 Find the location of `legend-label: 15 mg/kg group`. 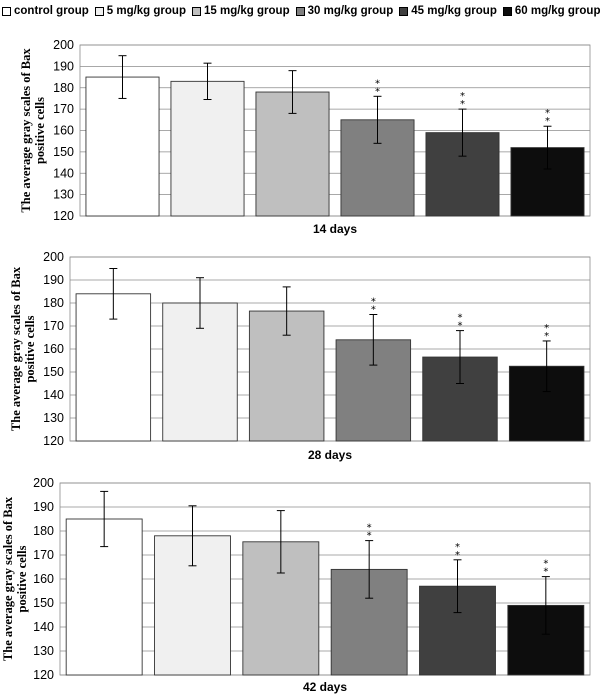

legend-label: 15 mg/kg group is located at coordinates (246, 11).